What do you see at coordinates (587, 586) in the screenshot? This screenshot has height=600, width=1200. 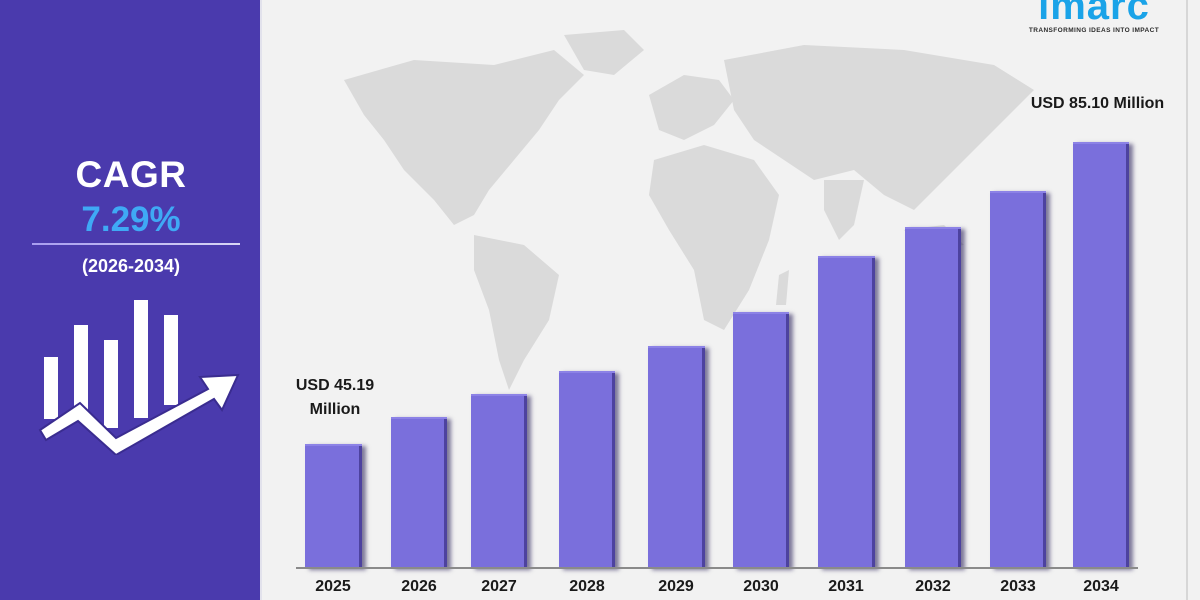 I see `year-label-2028: 2028` at bounding box center [587, 586].